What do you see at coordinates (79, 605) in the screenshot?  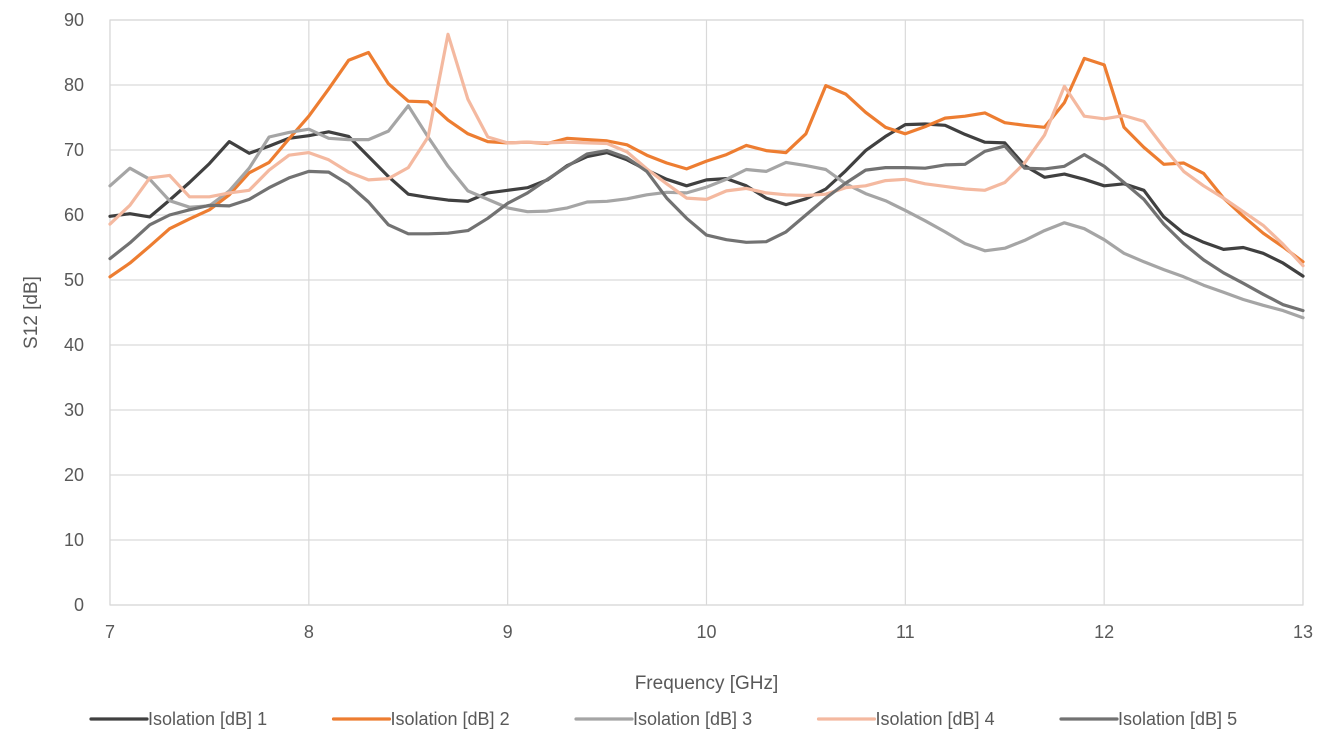 I see `y-tick-label: 0` at bounding box center [79, 605].